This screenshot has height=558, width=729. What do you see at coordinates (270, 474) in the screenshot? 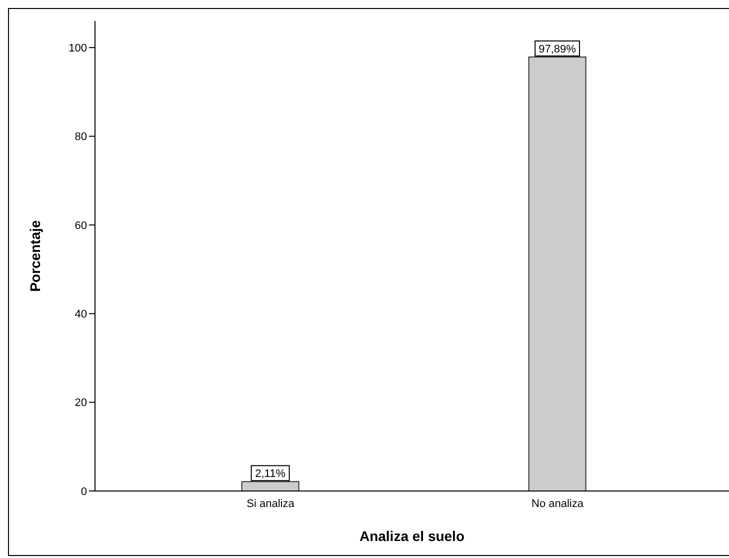
I see `data-label: 2,11%` at bounding box center [270, 474].